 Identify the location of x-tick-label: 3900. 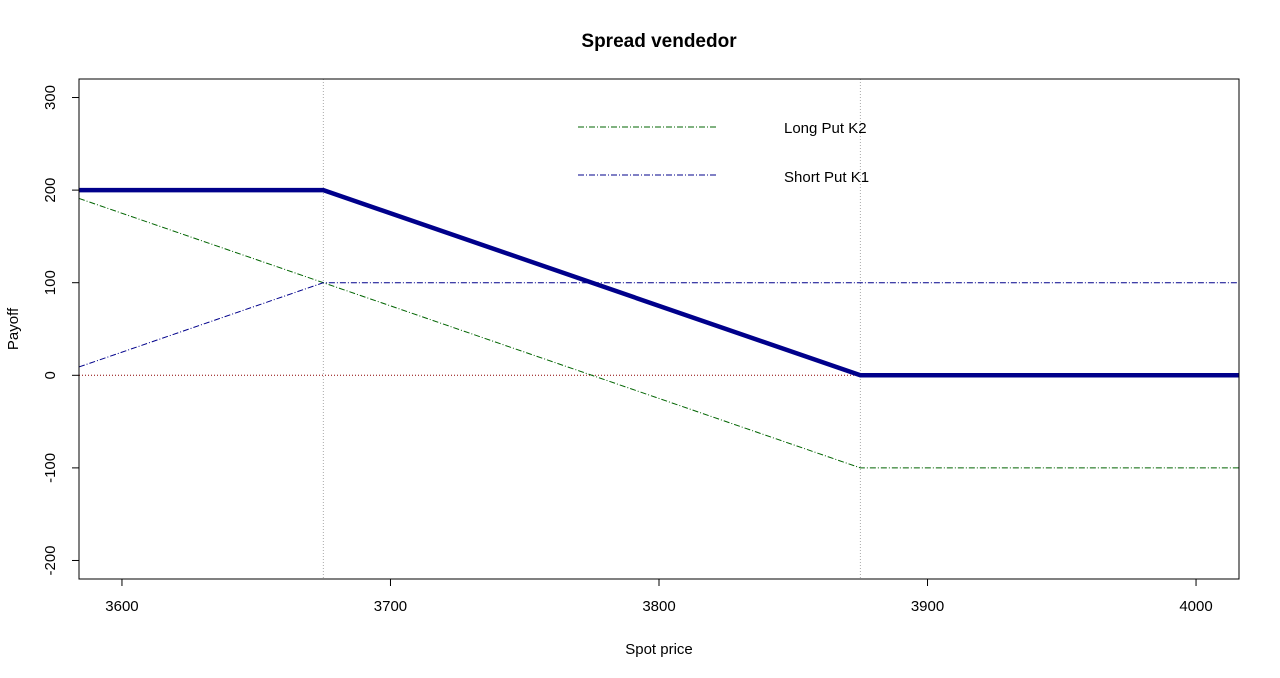
(927, 606).